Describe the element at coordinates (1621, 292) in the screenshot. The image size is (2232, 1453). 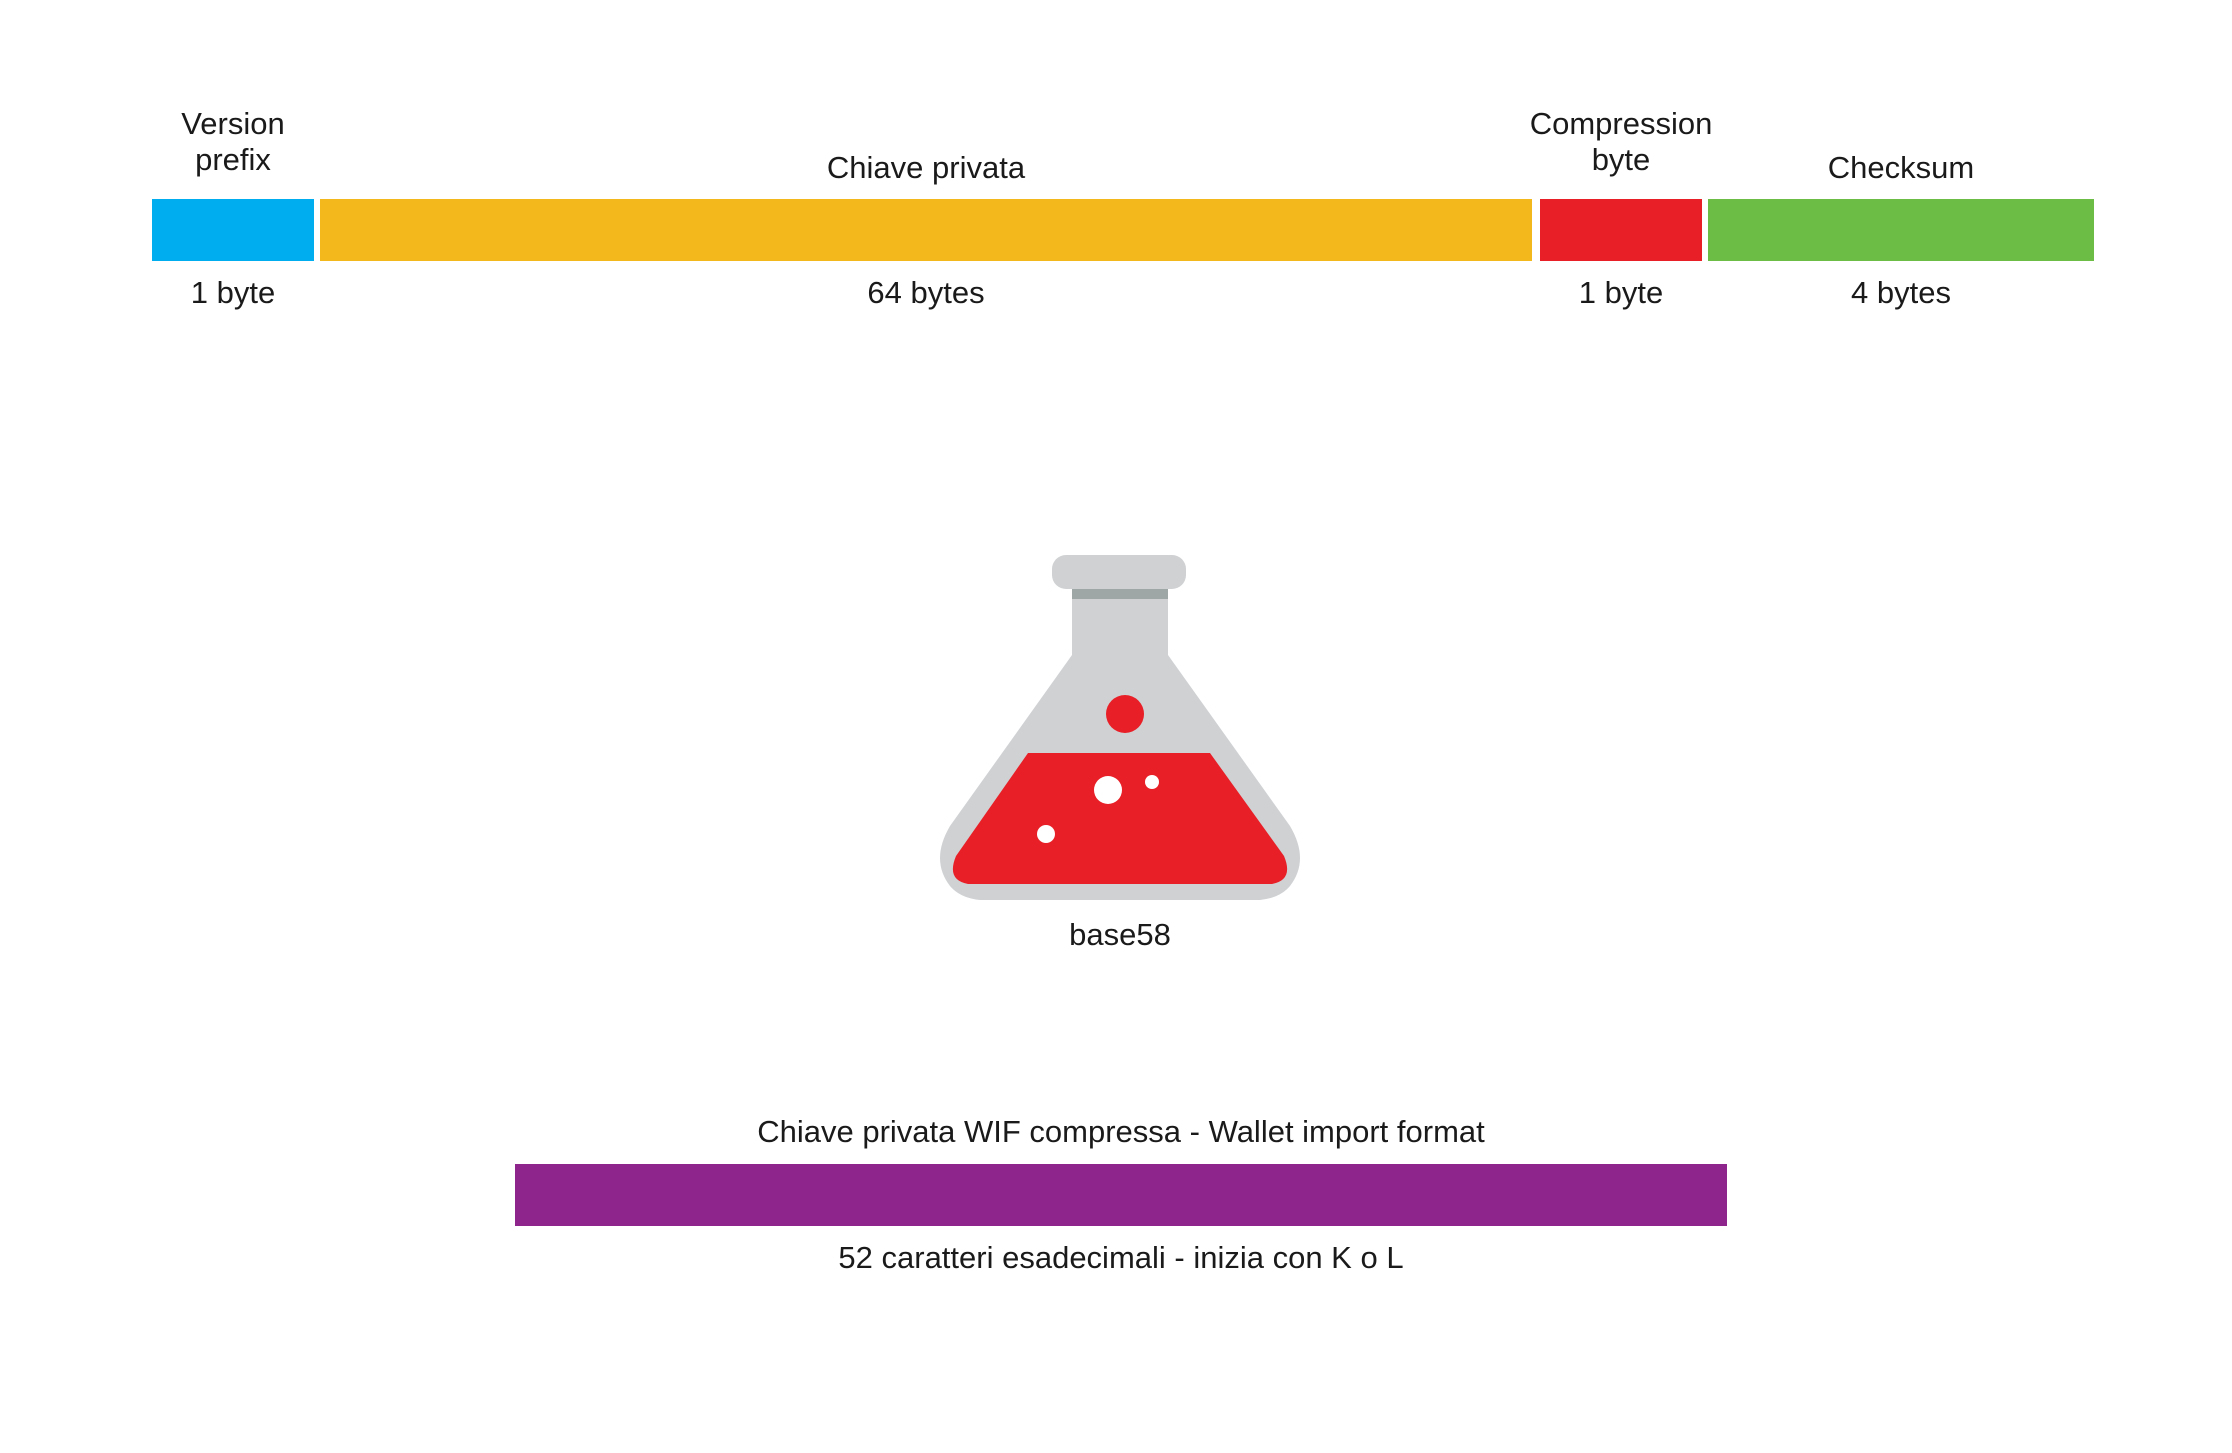
I see `compression-byte-size: 1 byte` at that location.